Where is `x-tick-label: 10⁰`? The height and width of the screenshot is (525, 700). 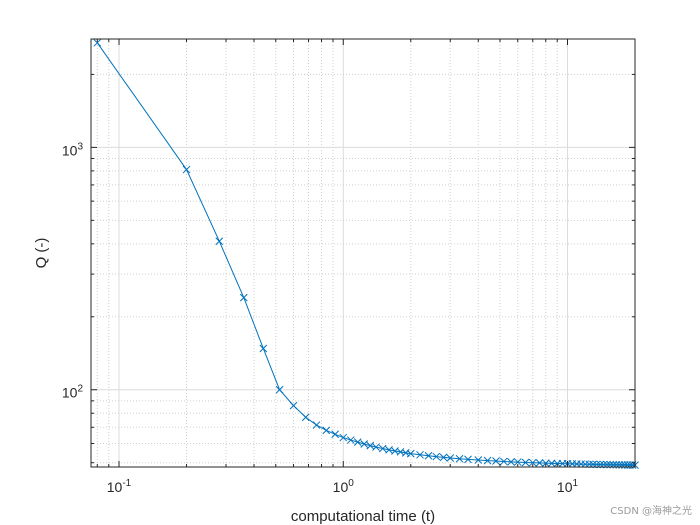
x-tick-label: 10⁰ is located at coordinates (344, 486).